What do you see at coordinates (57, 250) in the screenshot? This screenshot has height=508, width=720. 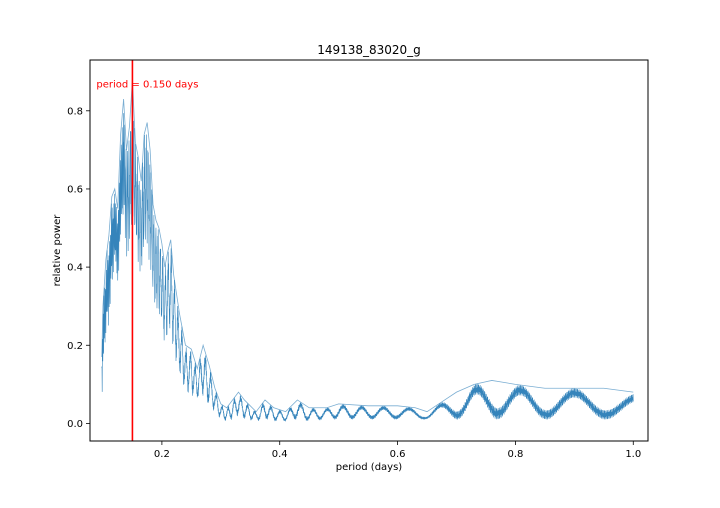 I see `y-axis-label: relative power` at bounding box center [57, 250].